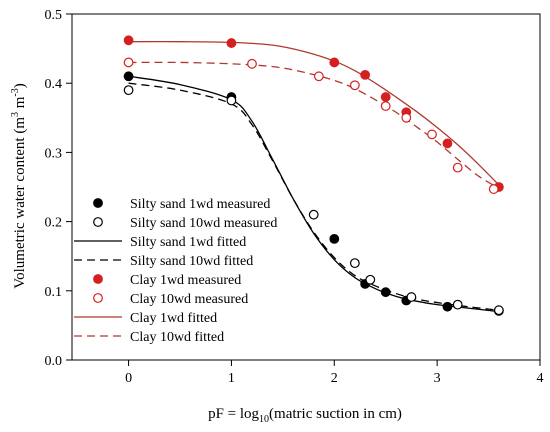 The height and width of the screenshot is (432, 550). Describe the element at coordinates (20, 85) in the screenshot. I see `y-axis-label-end: )` at that location.